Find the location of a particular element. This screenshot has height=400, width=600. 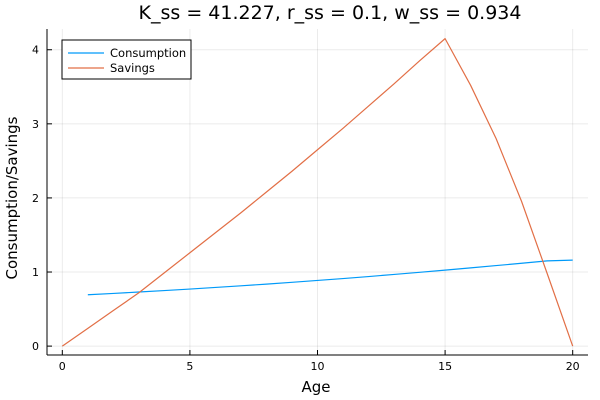

y-tick-label: 2 is located at coordinates (35, 198).